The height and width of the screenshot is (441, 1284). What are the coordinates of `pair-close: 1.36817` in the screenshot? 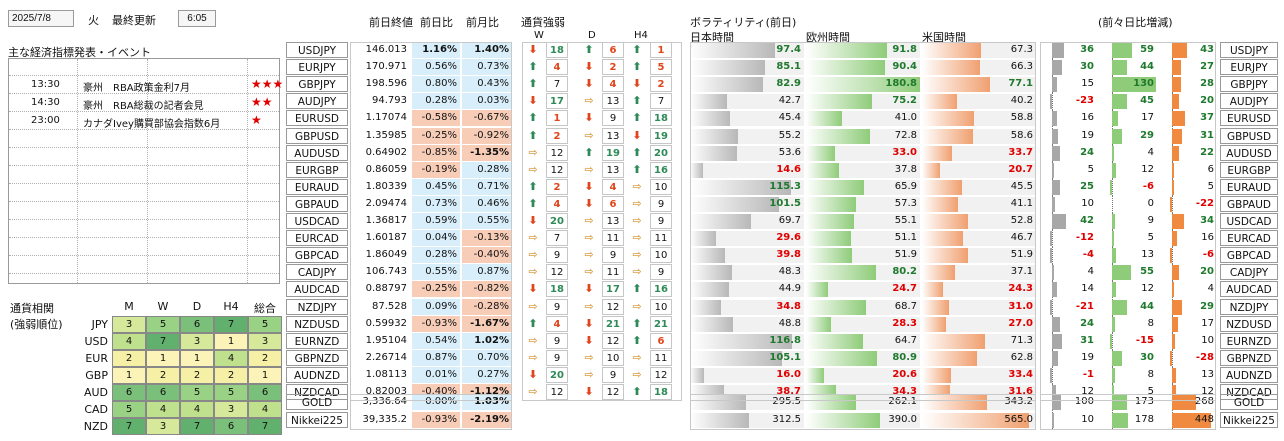 It's located at (386, 220).